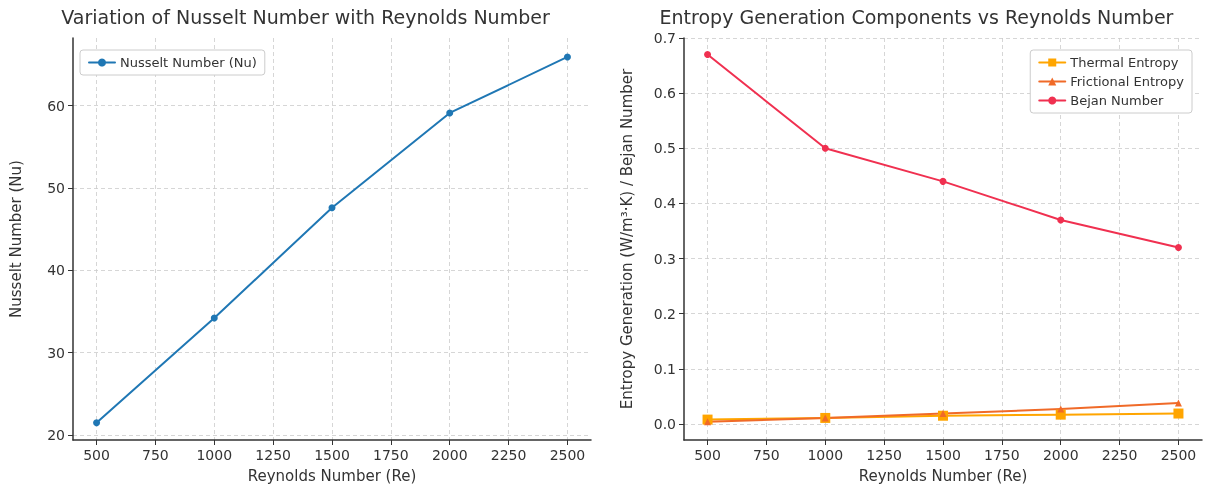 This screenshot has width=1222, height=488. Describe the element at coordinates (665, 93) in the screenshot. I see `y-tick-label: 0.6` at that location.